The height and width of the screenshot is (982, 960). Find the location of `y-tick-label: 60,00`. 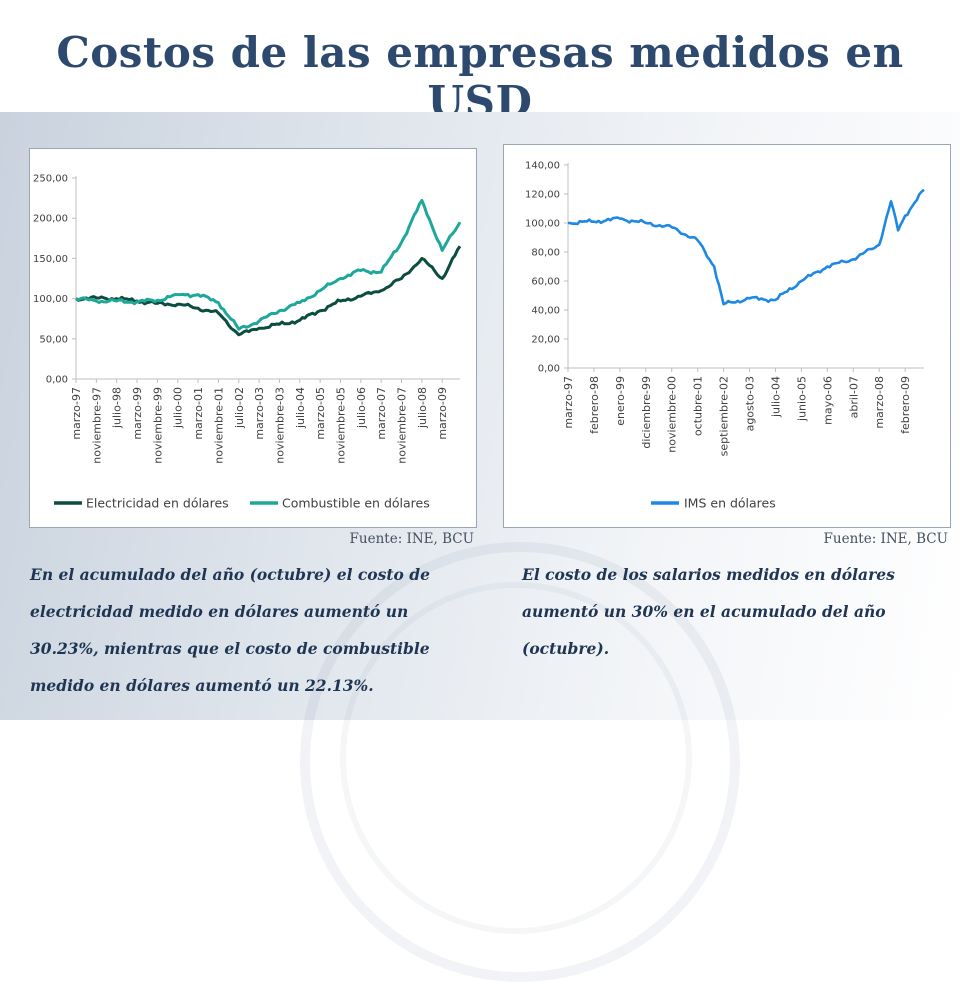

y-tick-label: 60,00 is located at coordinates (545, 282).